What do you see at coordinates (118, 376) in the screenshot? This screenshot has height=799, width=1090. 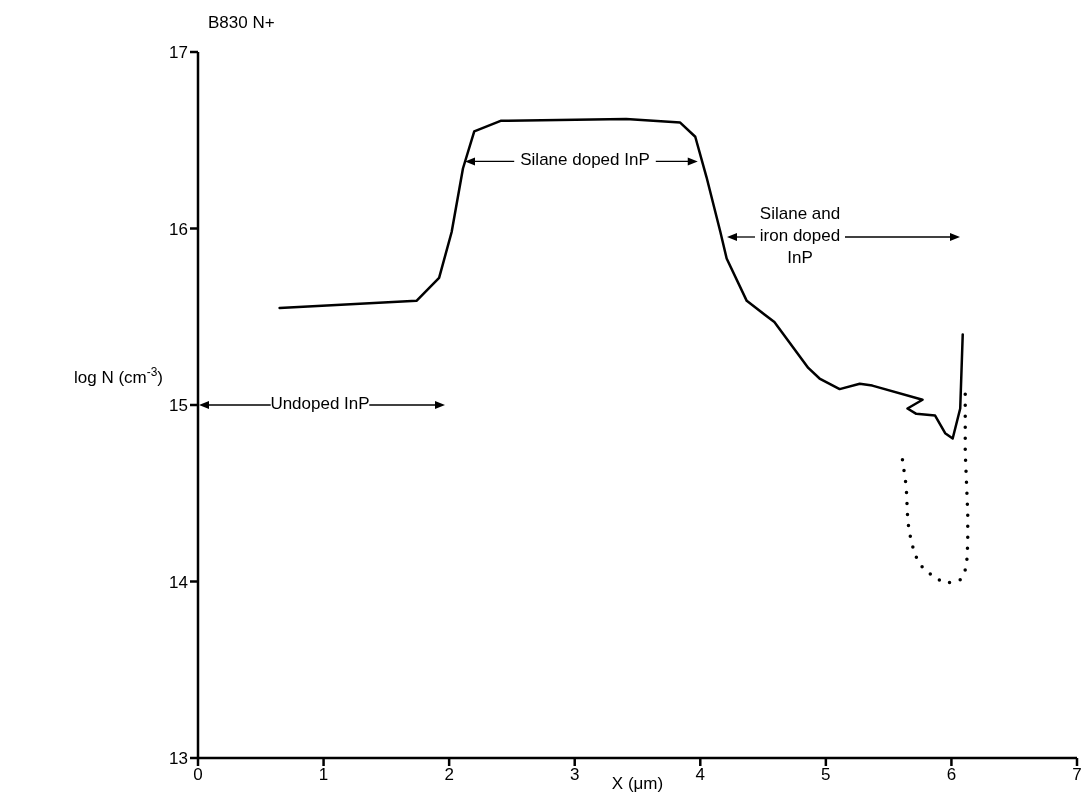 I see `y-axis-title: log N (cm$^{-3}$)` at bounding box center [118, 376].